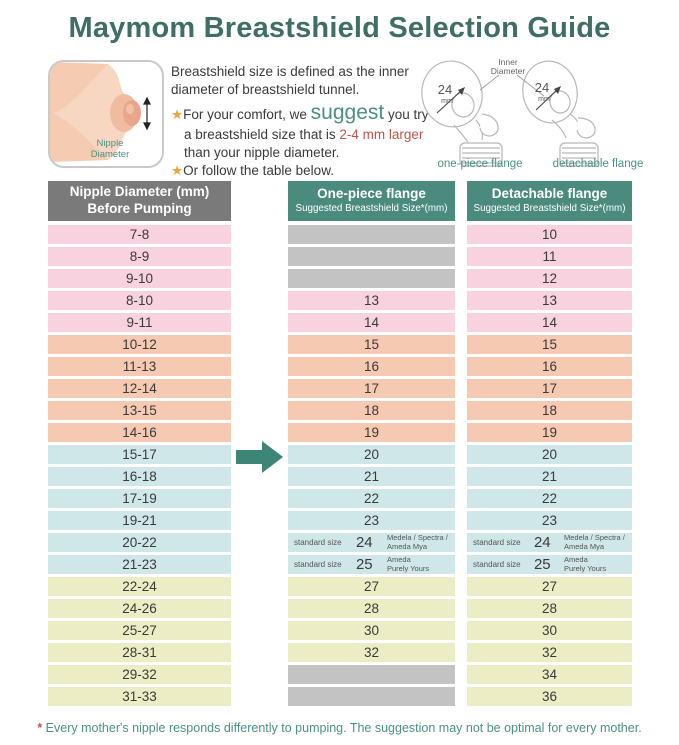  What do you see at coordinates (139, 234) in the screenshot?
I see `nipple-range-cell: 7-8` at bounding box center [139, 234].